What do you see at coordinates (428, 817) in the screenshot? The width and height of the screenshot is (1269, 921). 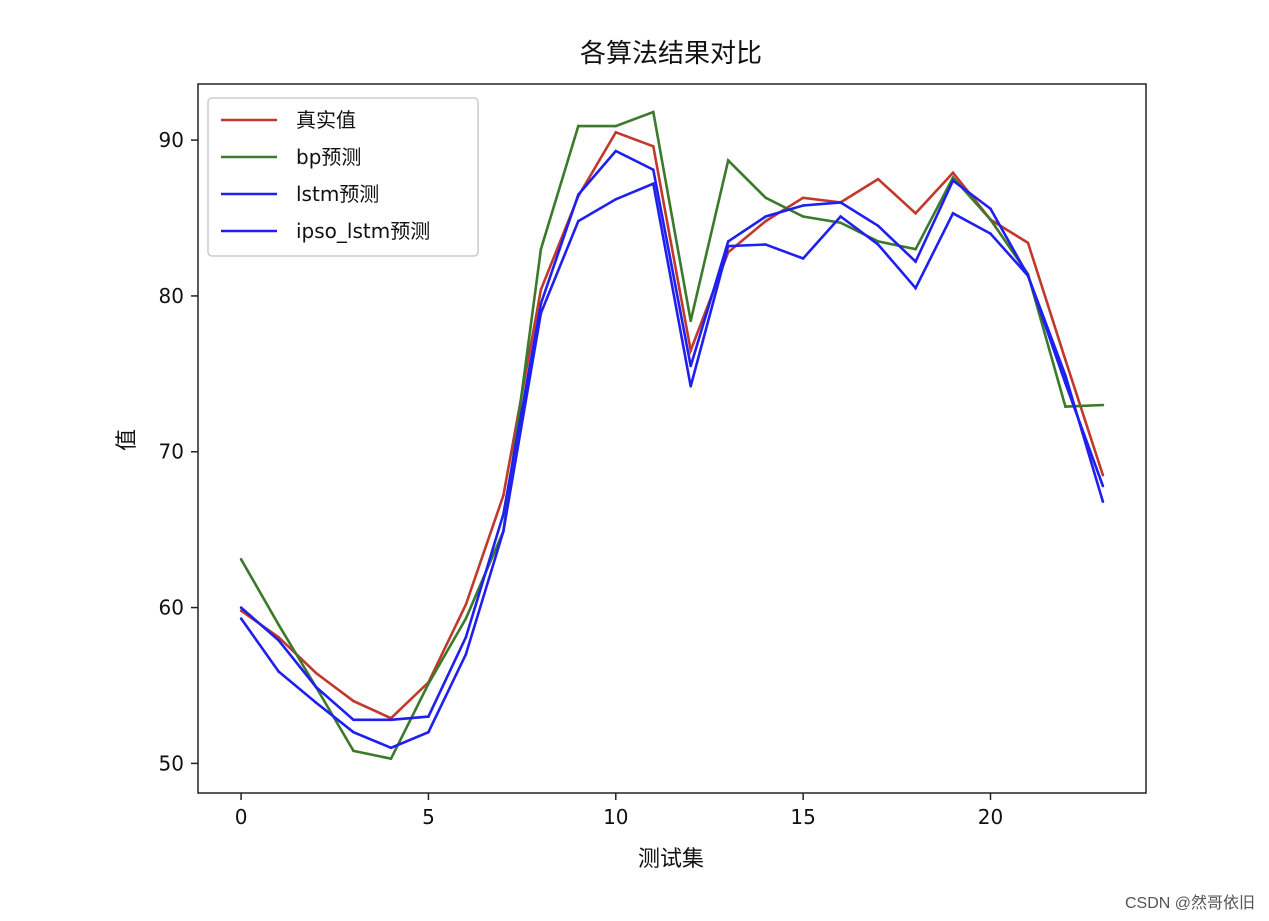 I see `x-tick-label: 5` at bounding box center [428, 817].